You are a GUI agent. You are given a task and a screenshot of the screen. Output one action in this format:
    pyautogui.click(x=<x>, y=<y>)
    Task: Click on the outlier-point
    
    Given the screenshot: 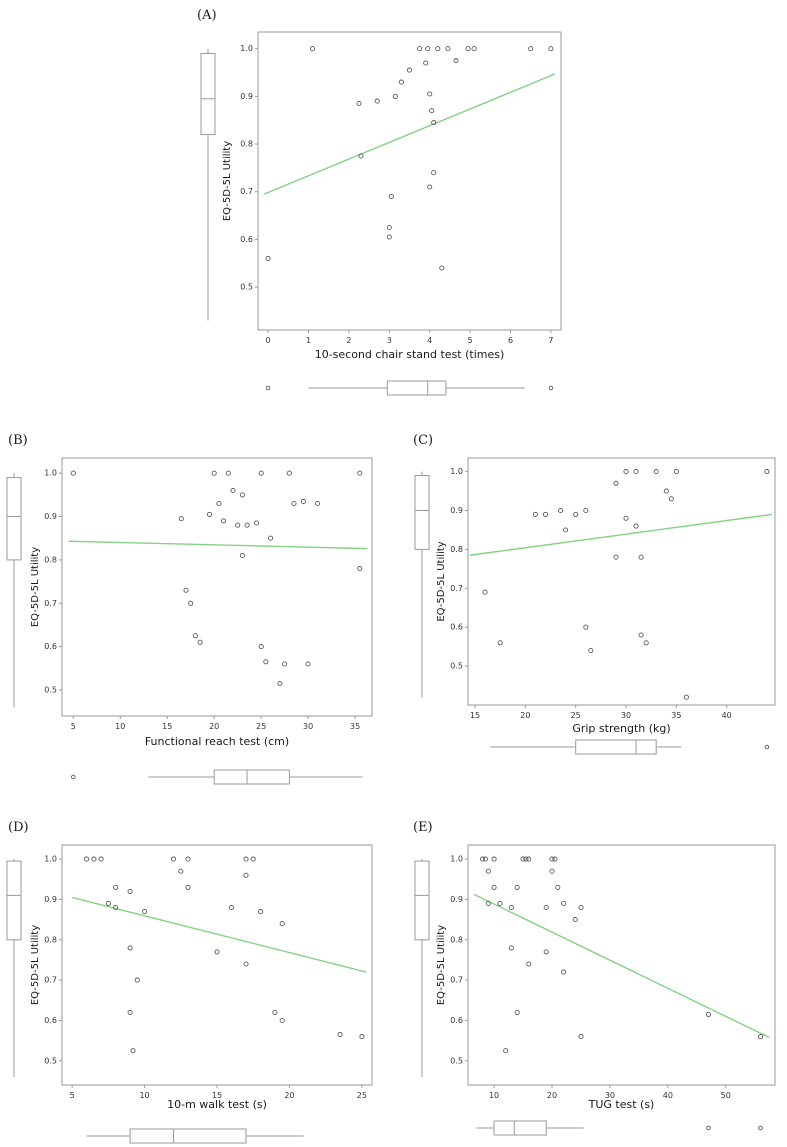 What is the action you would take?
    pyautogui.click(x=708, y=1128)
    